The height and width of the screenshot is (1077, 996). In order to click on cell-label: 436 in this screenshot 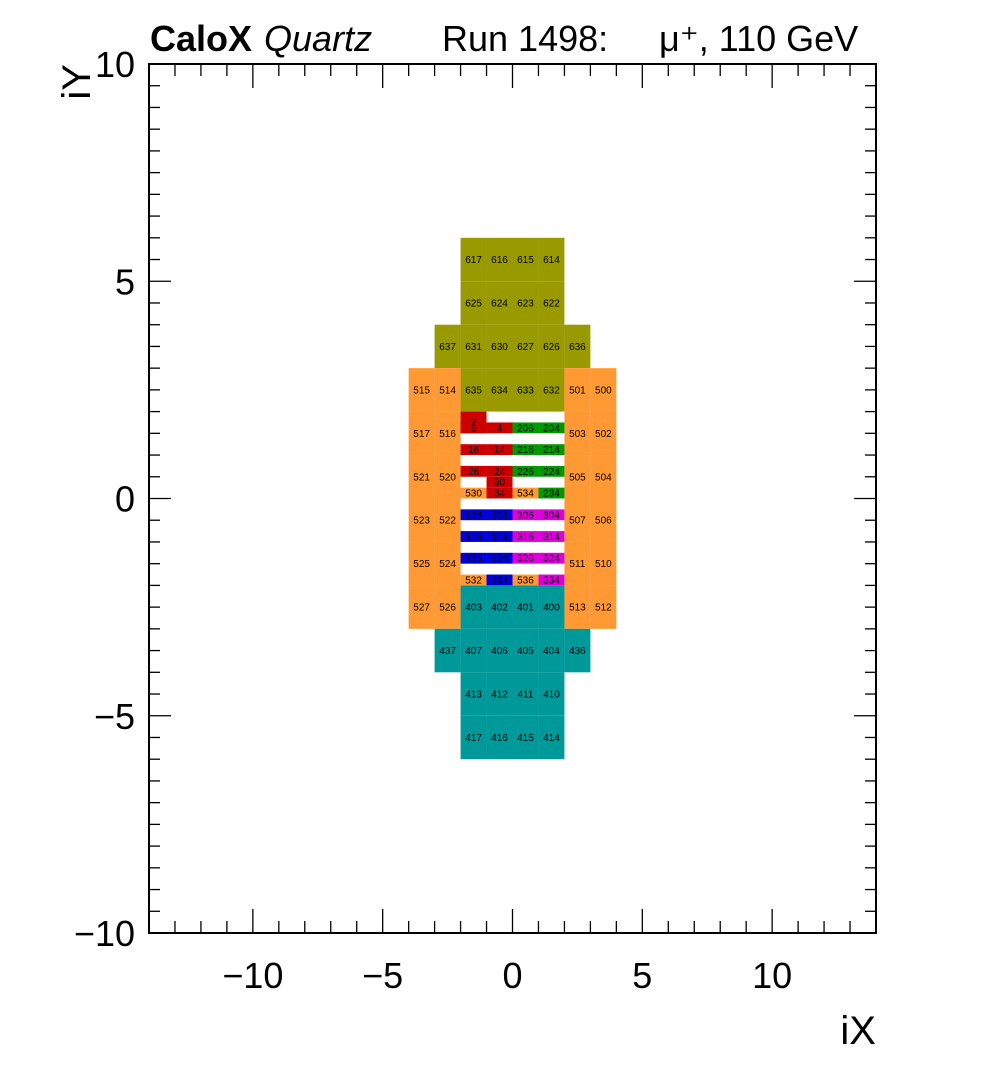, I will do `click(577, 651)`.